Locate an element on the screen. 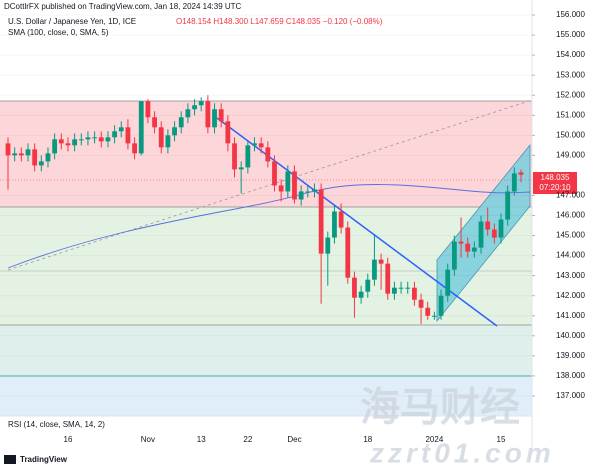  x-tick-label: Dec is located at coordinates (294, 439).